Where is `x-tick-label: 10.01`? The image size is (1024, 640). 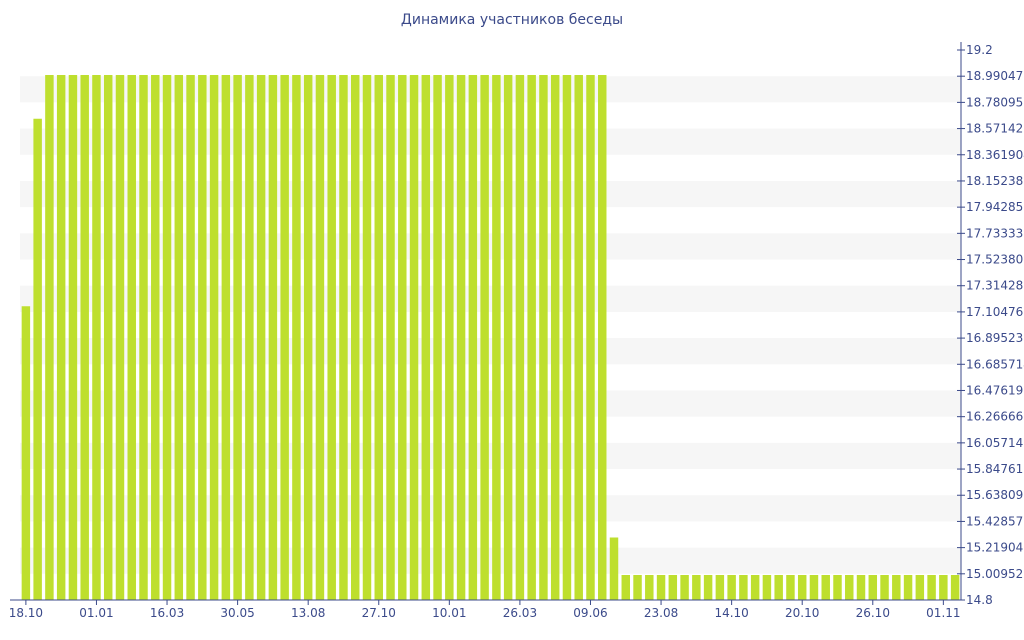 x-tick-label: 10.01 is located at coordinates (449, 613).